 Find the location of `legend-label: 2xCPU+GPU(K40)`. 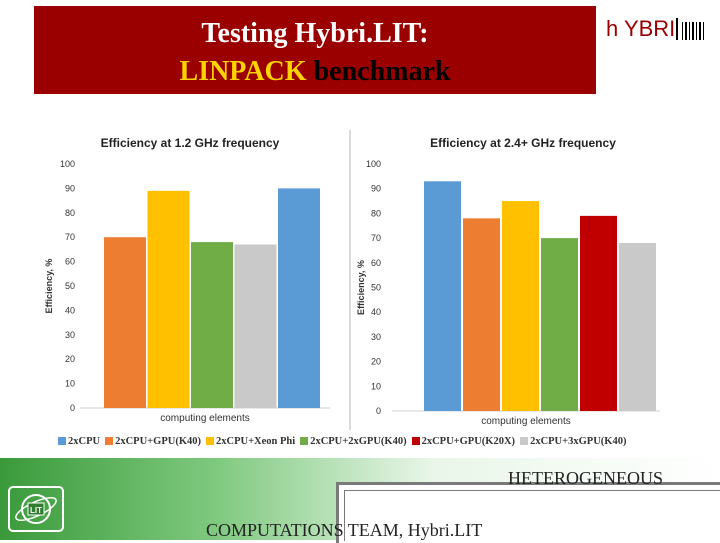

legend-label: 2xCPU+GPU(K40) is located at coordinates (158, 441).